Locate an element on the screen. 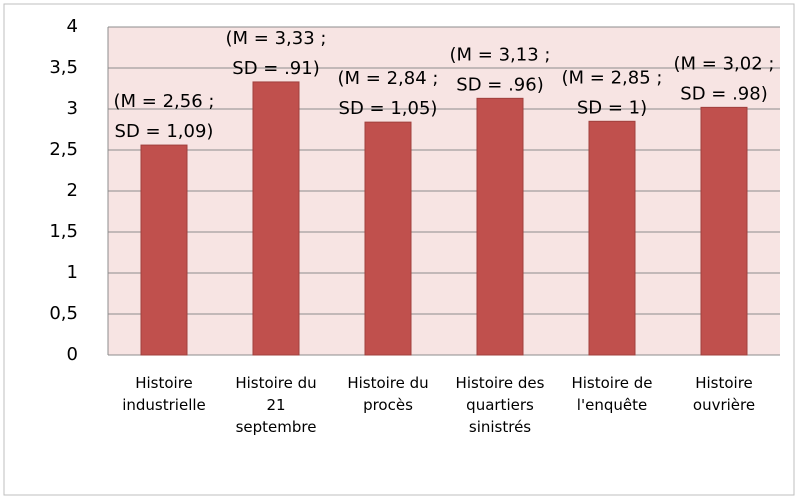 Image resolution: width=798 pixels, height=499 pixels. y-tick-label: 0 is located at coordinates (72, 354).